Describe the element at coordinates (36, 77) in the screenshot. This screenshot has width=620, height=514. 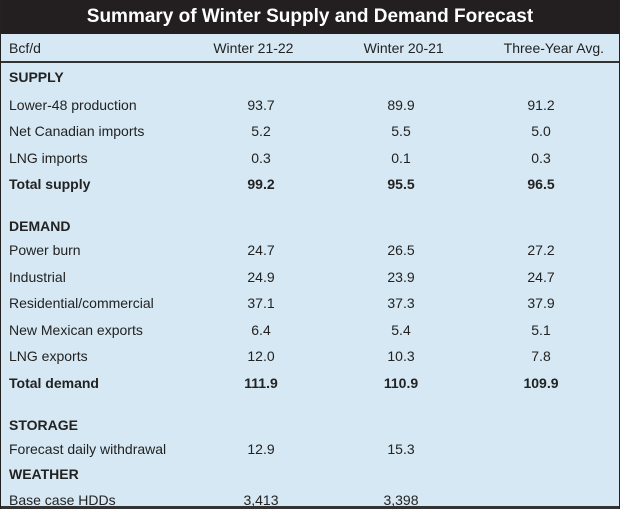
I see `section-label: SUPPLY` at that location.